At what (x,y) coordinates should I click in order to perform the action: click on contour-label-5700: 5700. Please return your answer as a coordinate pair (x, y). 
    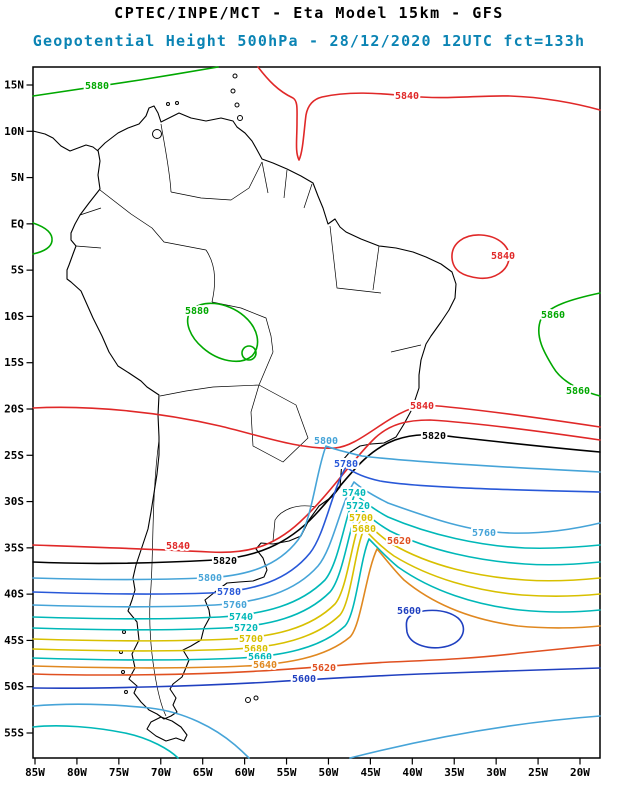
    Looking at the image, I should click on (361, 518).